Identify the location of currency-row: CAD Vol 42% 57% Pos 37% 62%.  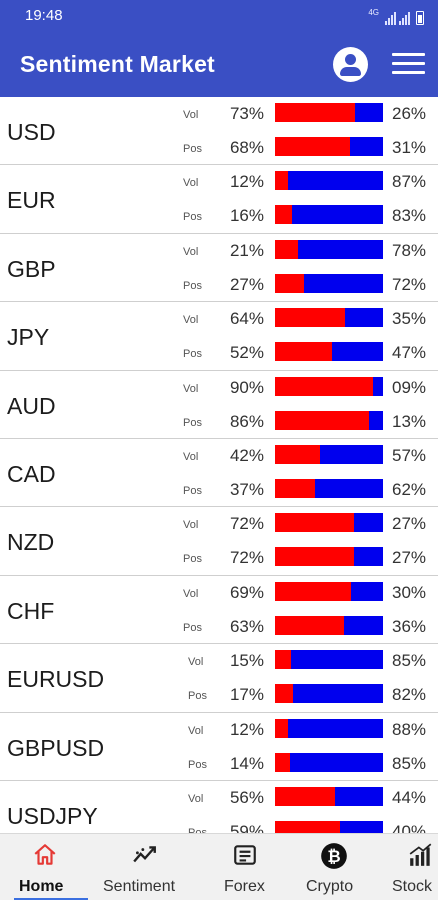
(219, 473).